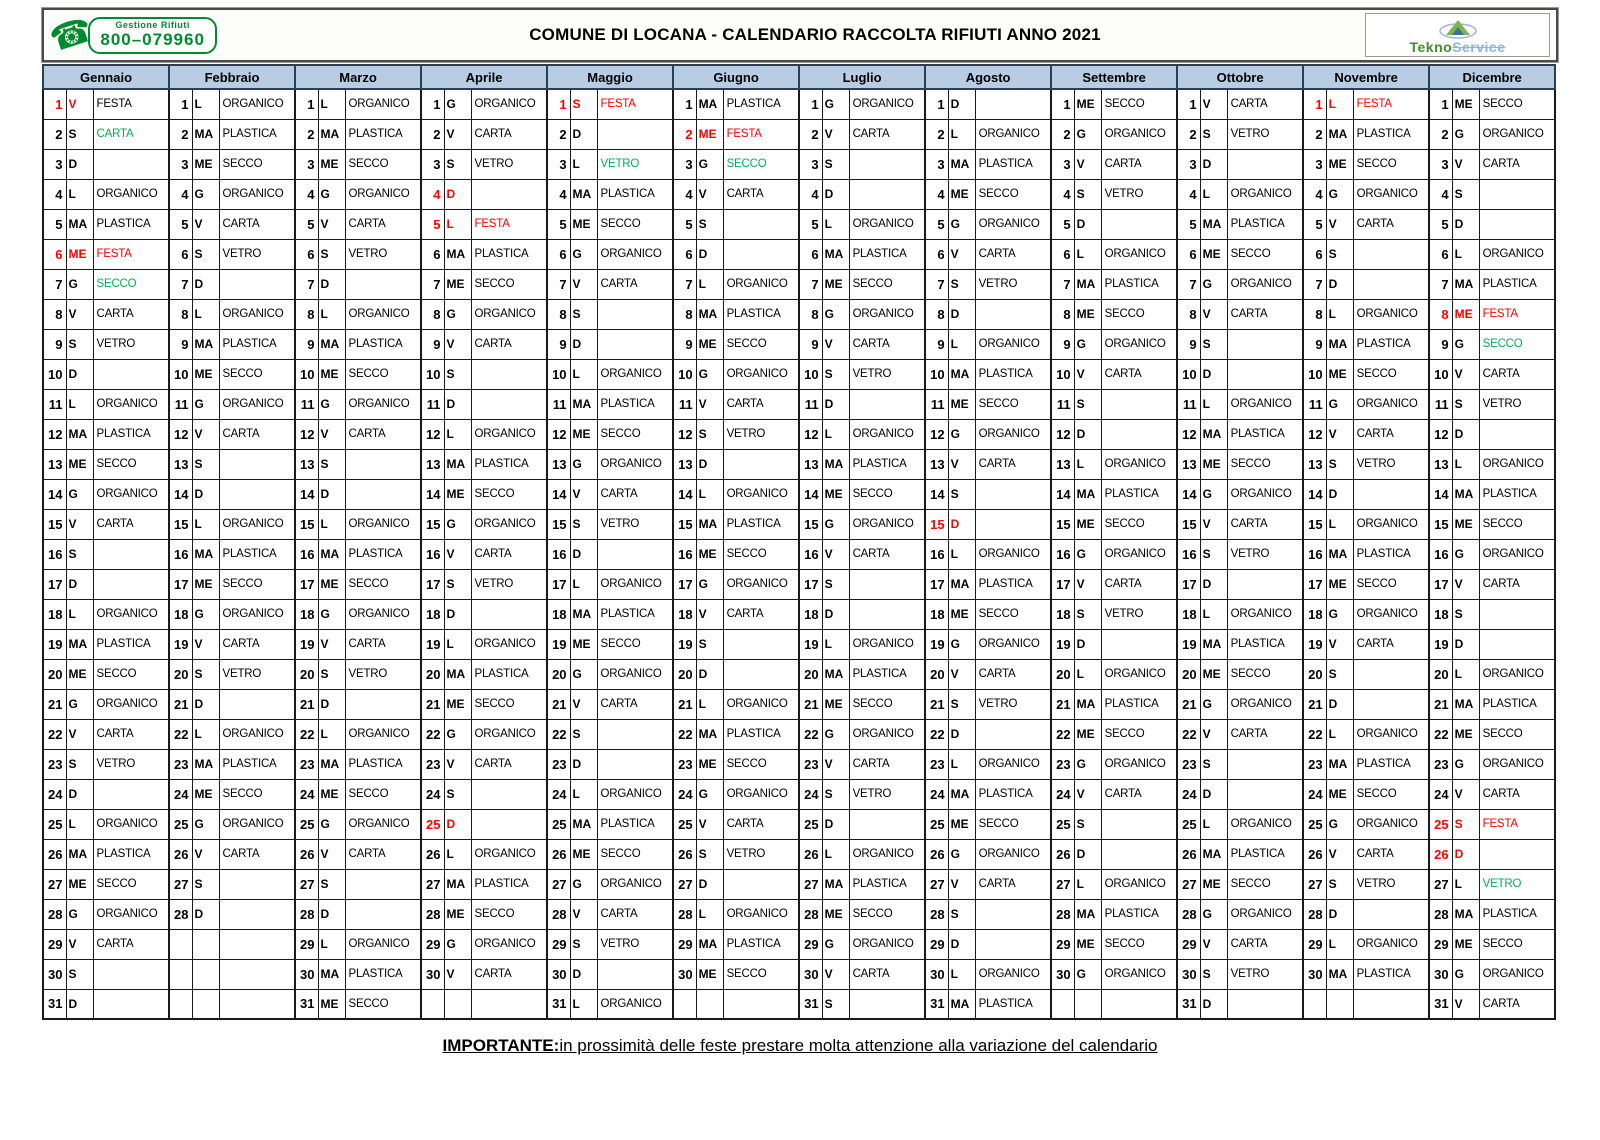 This screenshot has height=1140, width=1600. I want to click on day-number: 2, so click(810, 134).